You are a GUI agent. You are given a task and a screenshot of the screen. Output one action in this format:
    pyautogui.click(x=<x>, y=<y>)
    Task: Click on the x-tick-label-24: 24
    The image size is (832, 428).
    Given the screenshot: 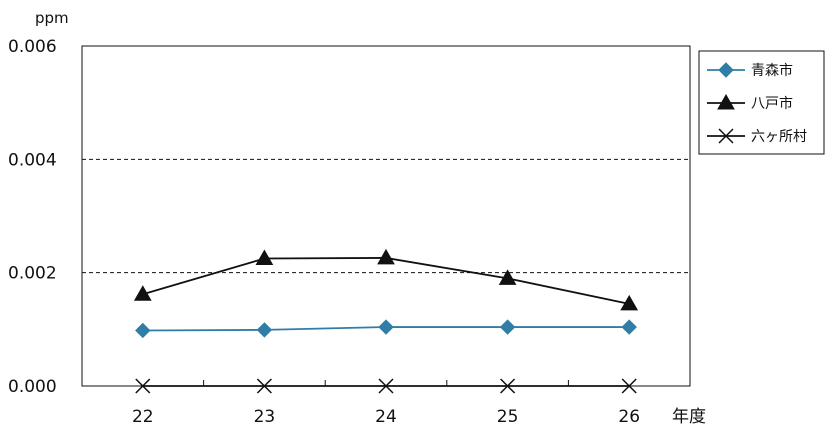 What is the action you would take?
    pyautogui.click(x=386, y=417)
    